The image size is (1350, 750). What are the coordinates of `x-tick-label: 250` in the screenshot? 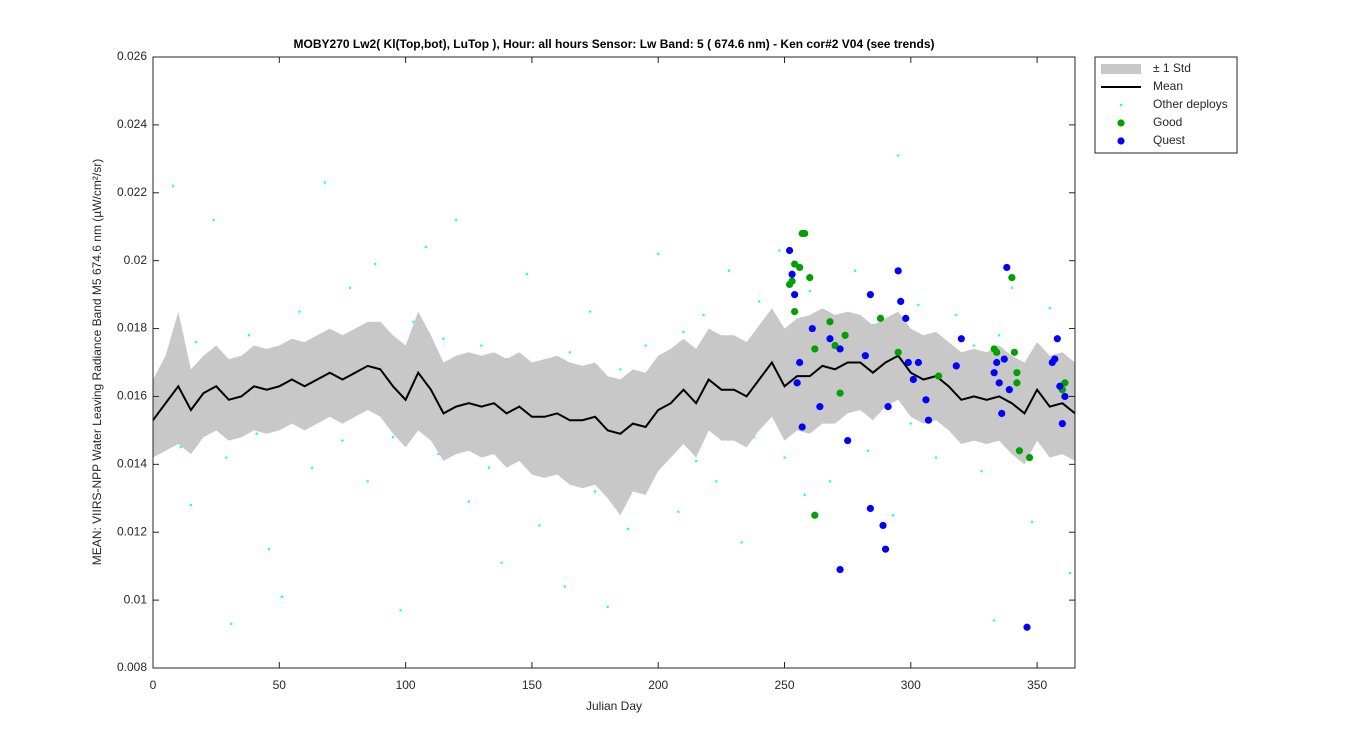 It's located at (784, 685).